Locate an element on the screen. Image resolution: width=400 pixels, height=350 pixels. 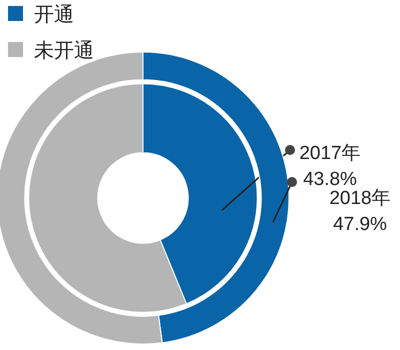
slice-label: 2017年 is located at coordinates (330, 153).